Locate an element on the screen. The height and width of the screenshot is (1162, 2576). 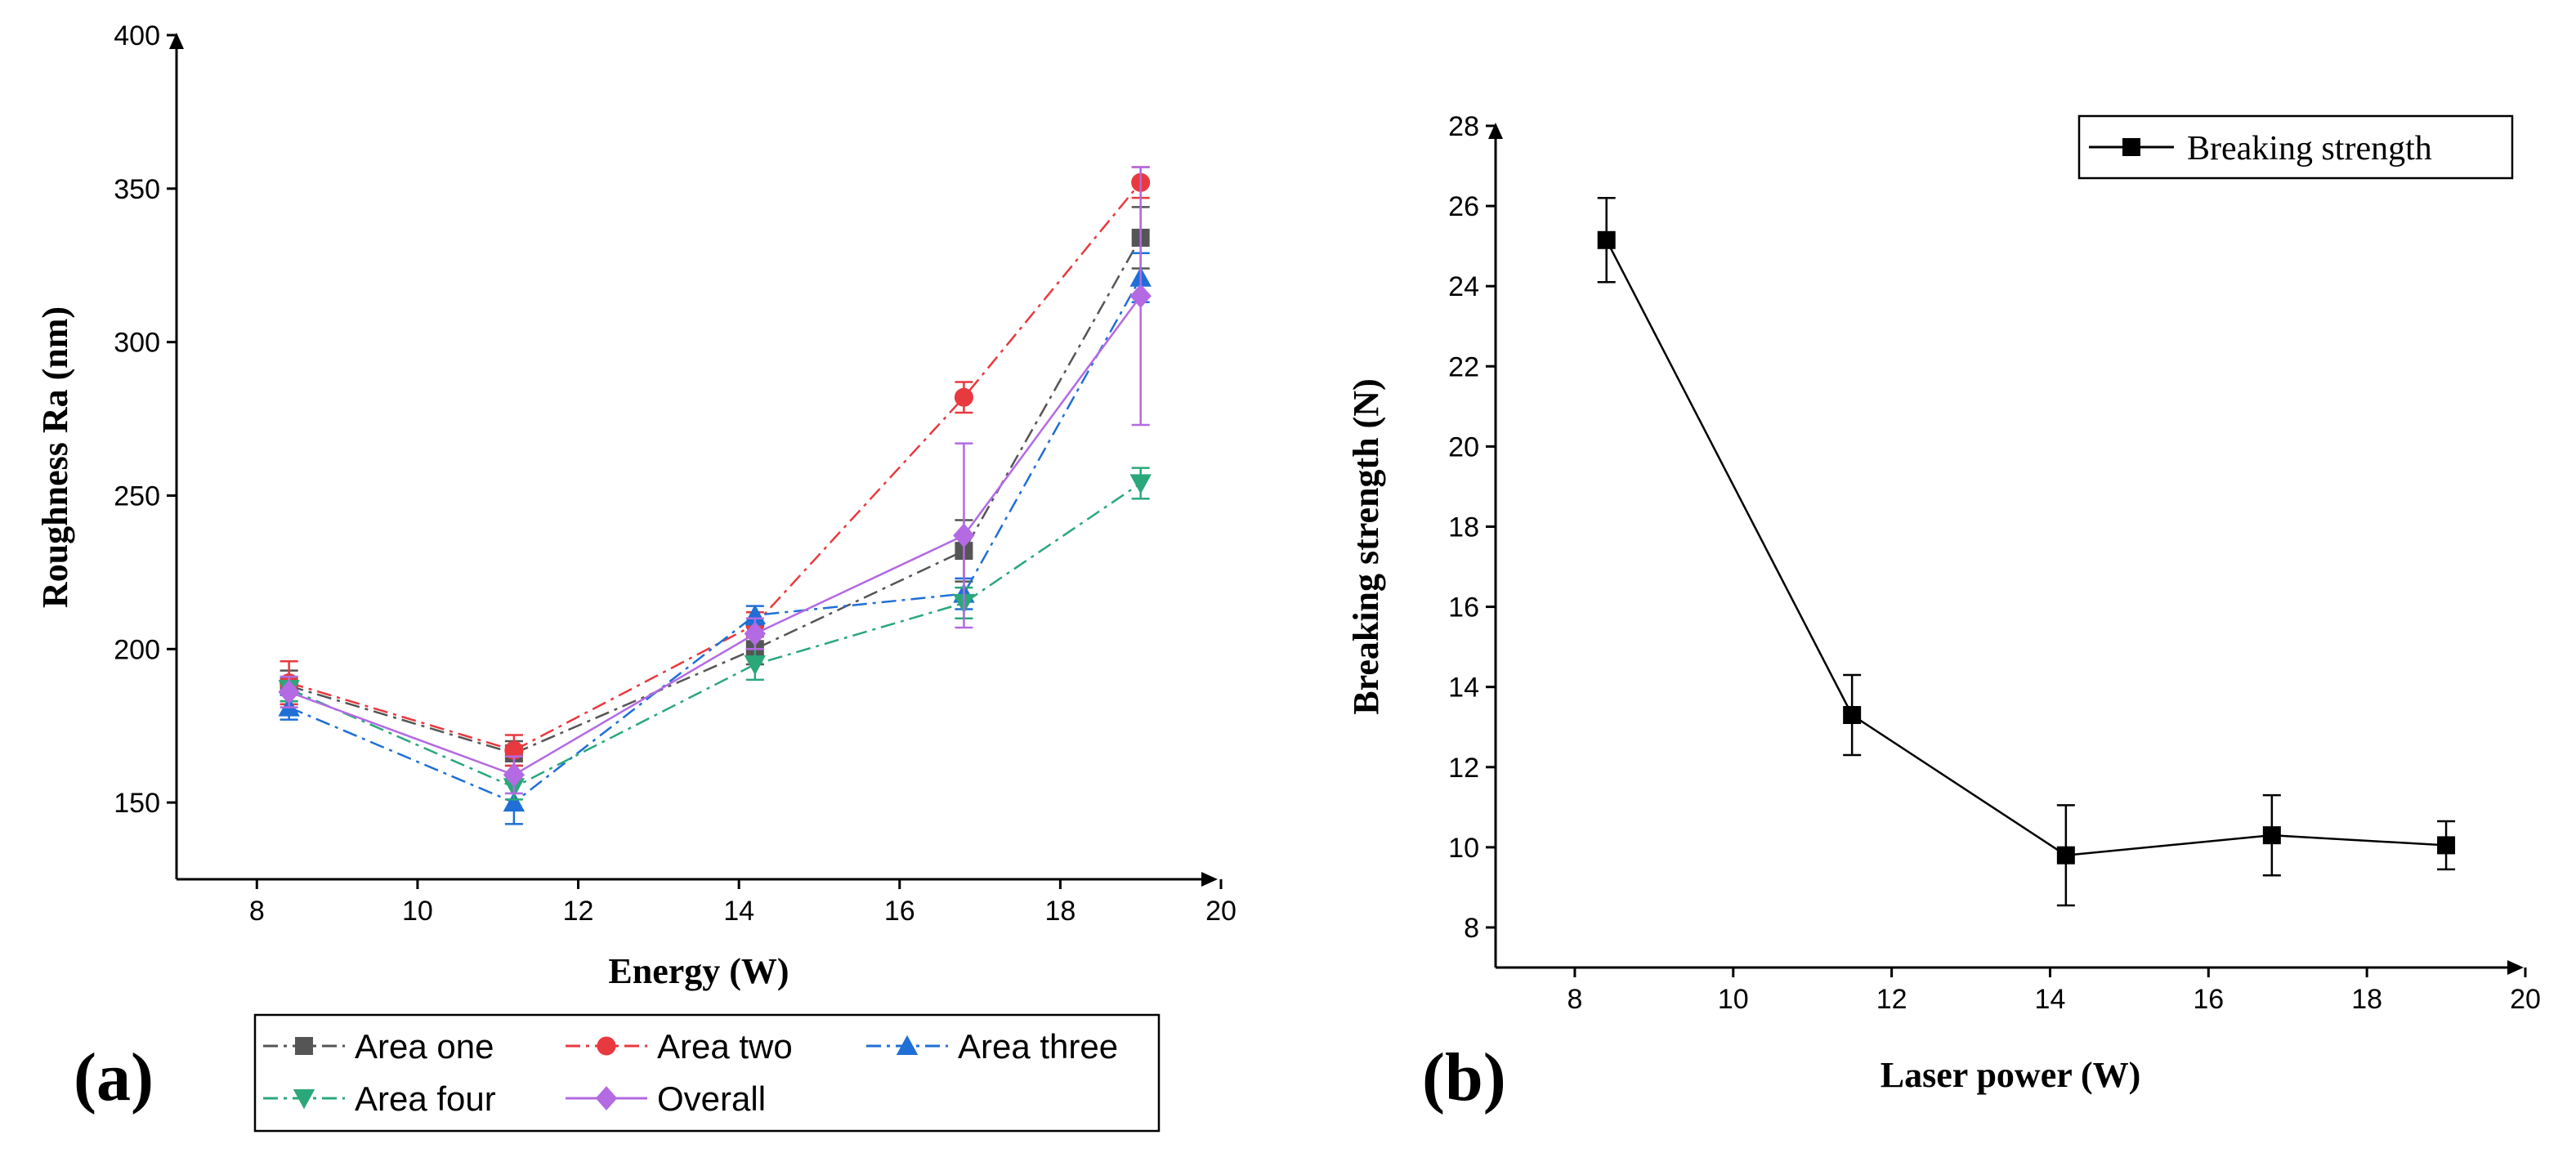
legend-label: Area one is located at coordinates (424, 1046).